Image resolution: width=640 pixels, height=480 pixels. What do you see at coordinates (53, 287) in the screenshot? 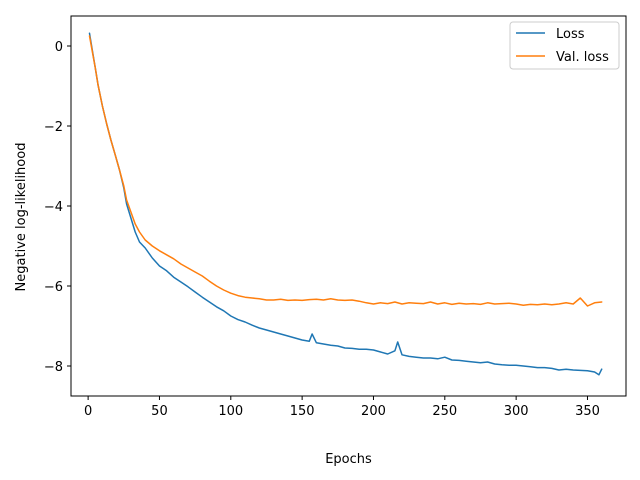
I see `y-tick-label: −6` at bounding box center [53, 287].